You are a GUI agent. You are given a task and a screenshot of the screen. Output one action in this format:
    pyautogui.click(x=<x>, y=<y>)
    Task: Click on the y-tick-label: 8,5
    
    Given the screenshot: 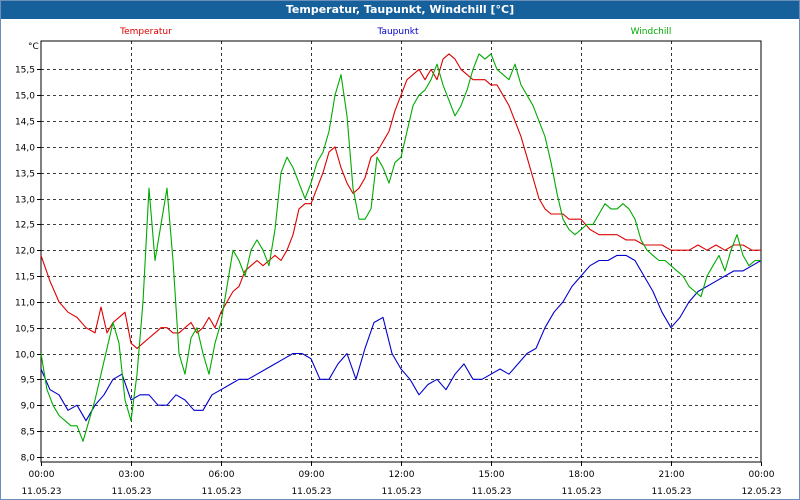 What is the action you would take?
    pyautogui.click(x=28, y=433)
    